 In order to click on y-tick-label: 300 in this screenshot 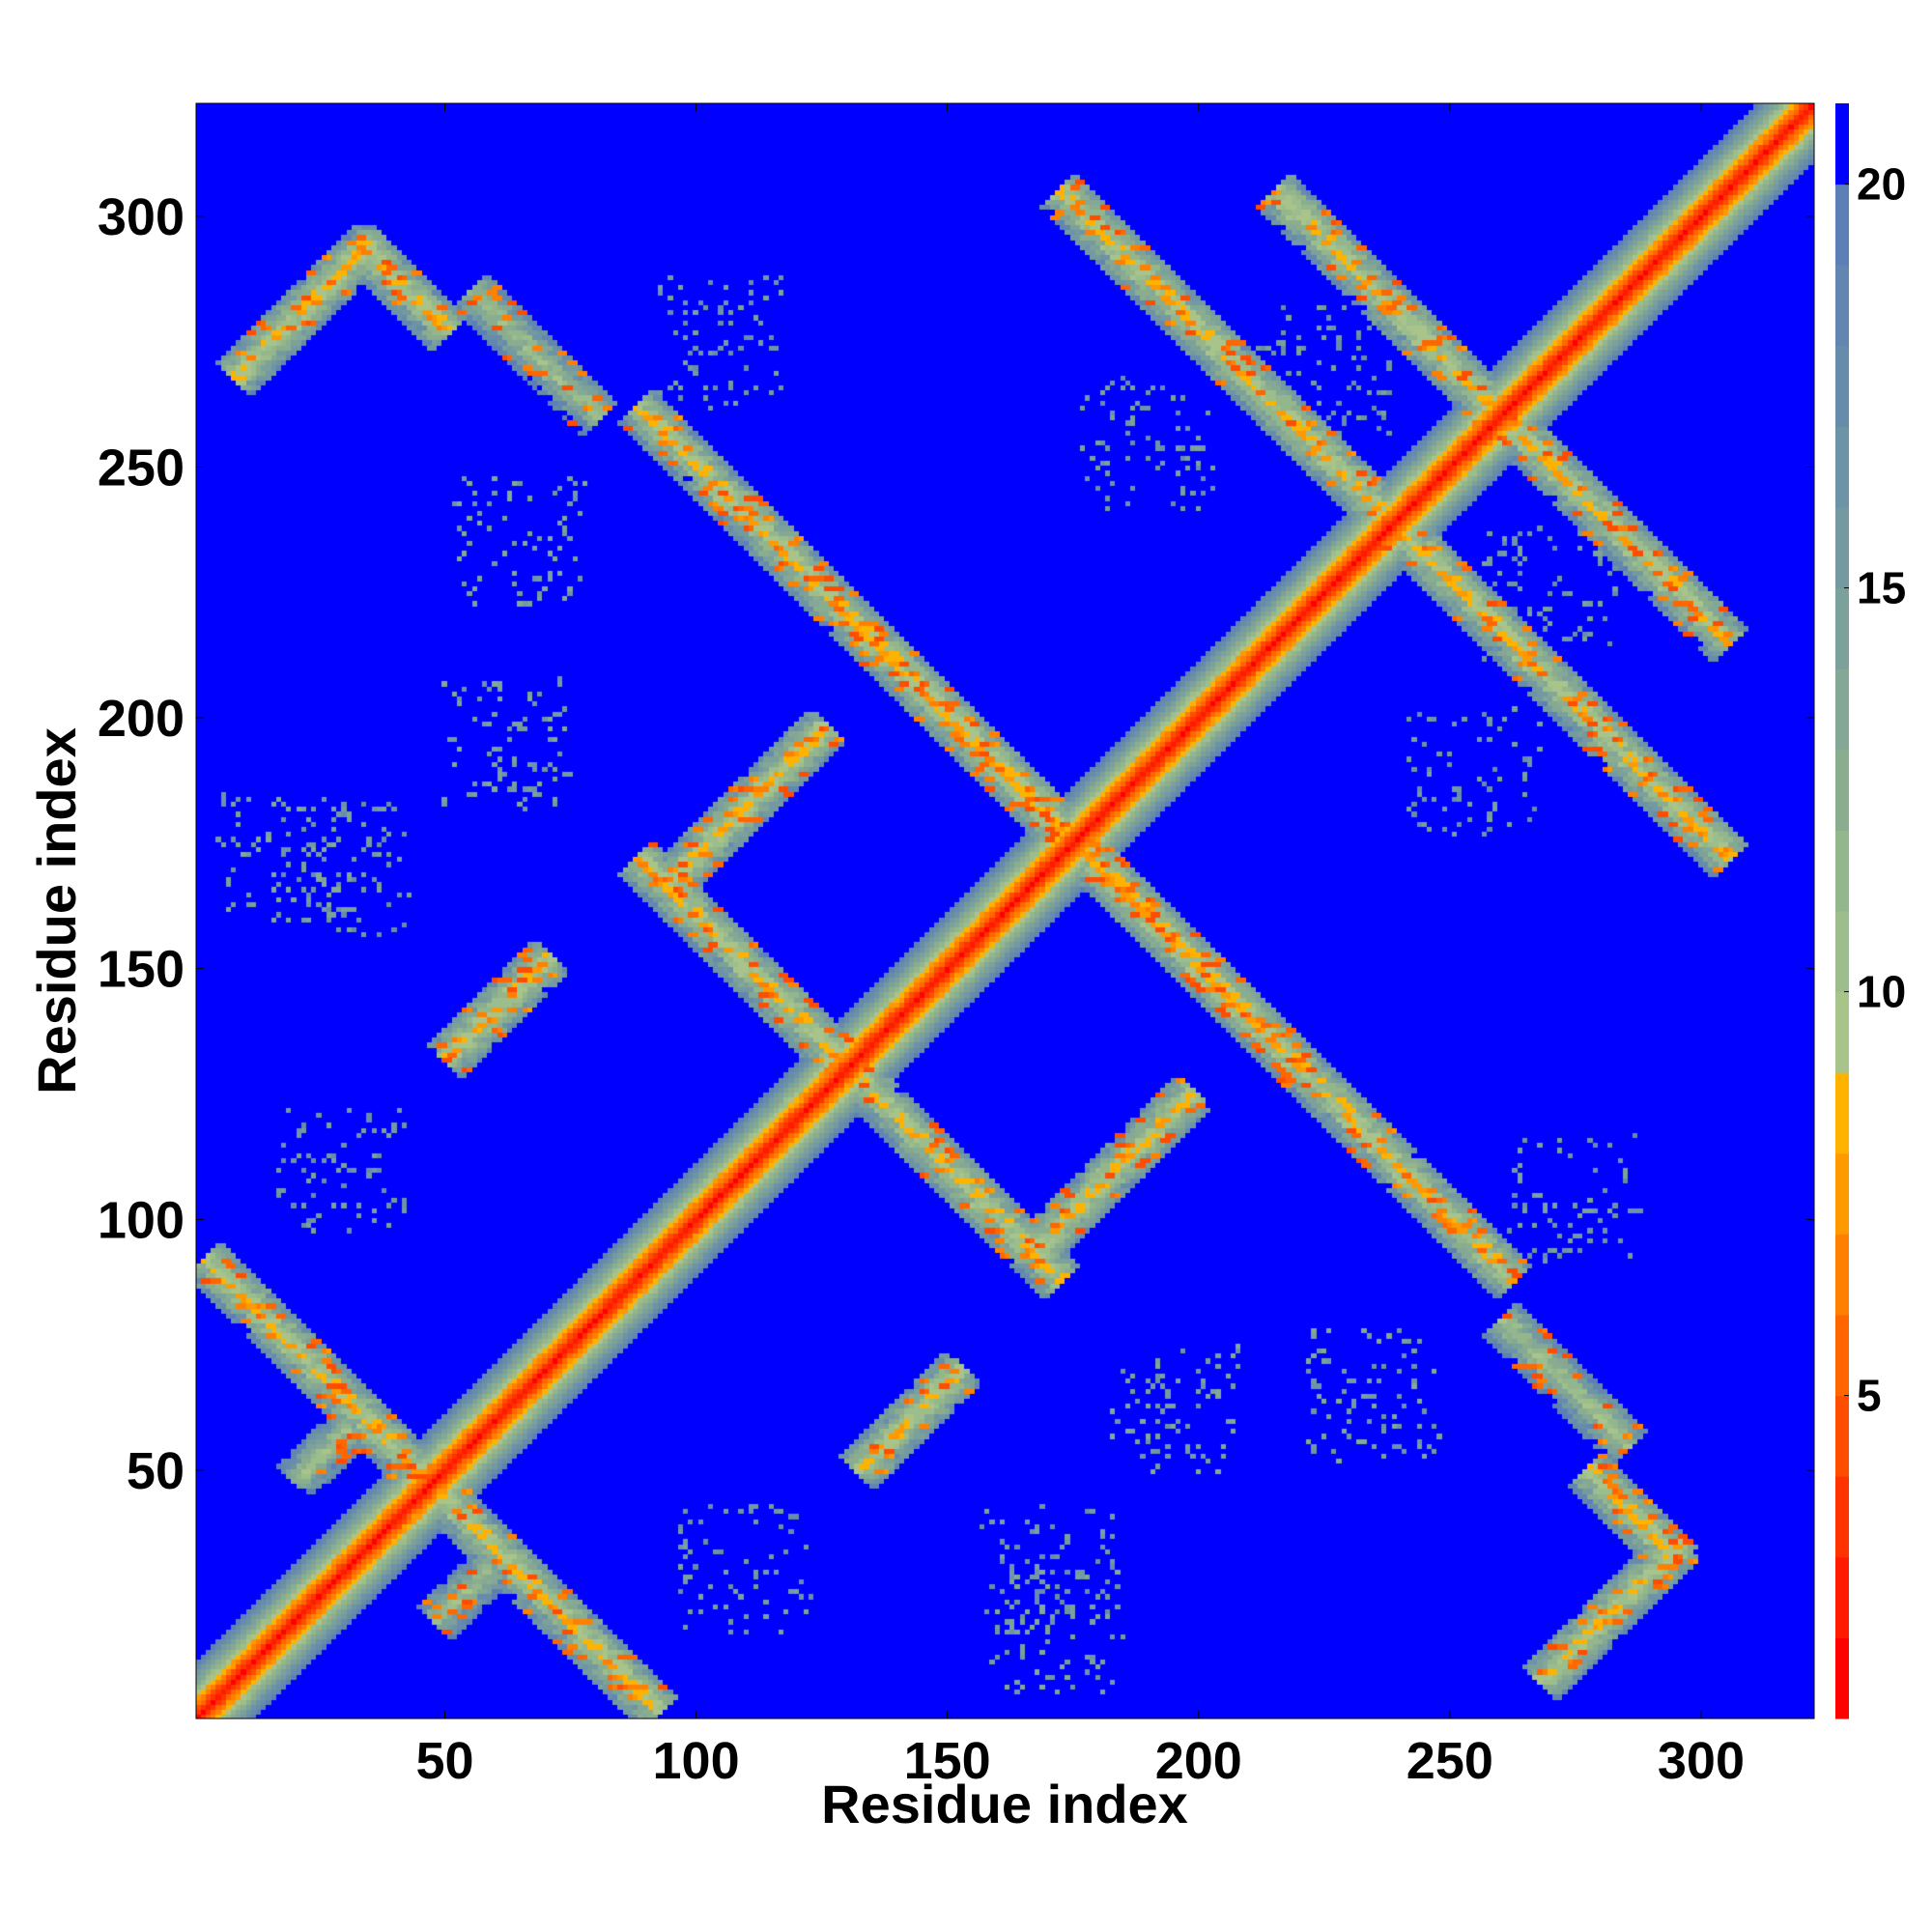, I will do `click(141, 217)`.